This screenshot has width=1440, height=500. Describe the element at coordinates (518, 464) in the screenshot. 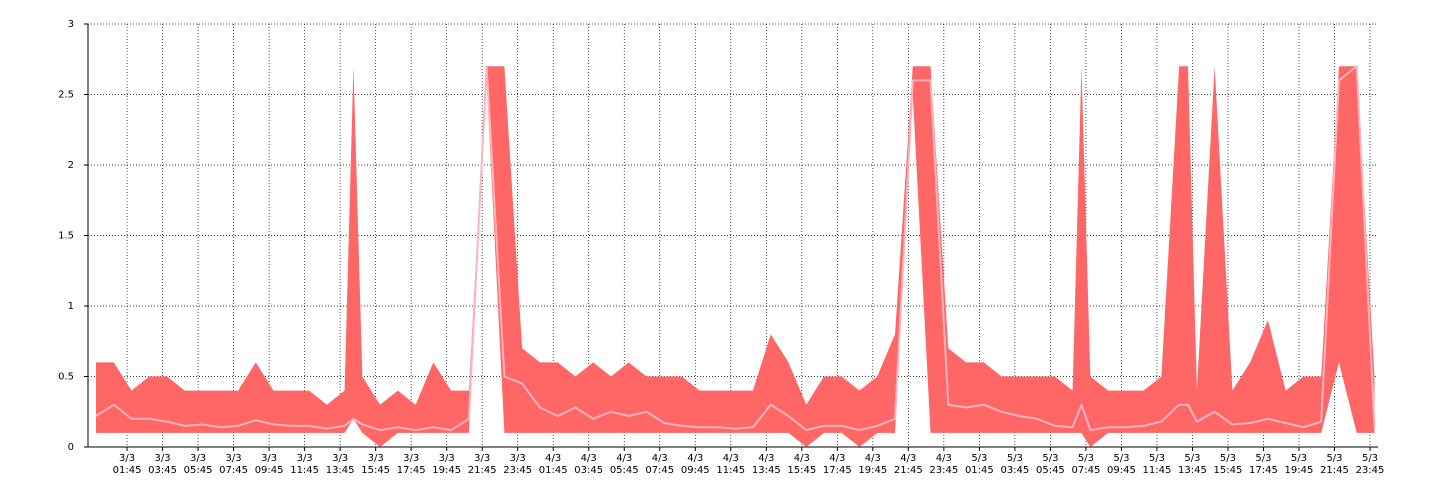

I see `x-tick-label: 3/3 23:45` at that location.